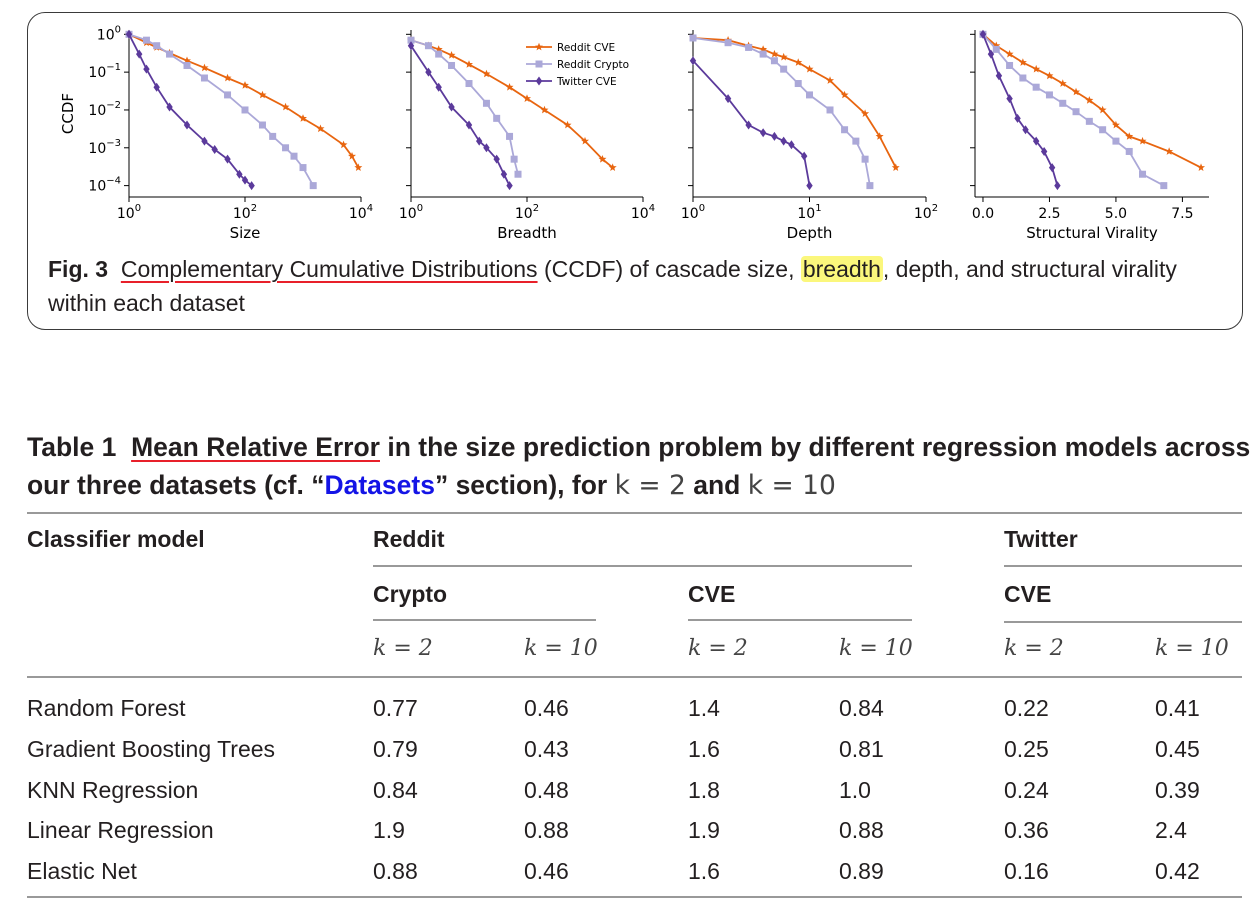  I want to click on table-label: Table 1, so click(72, 447).